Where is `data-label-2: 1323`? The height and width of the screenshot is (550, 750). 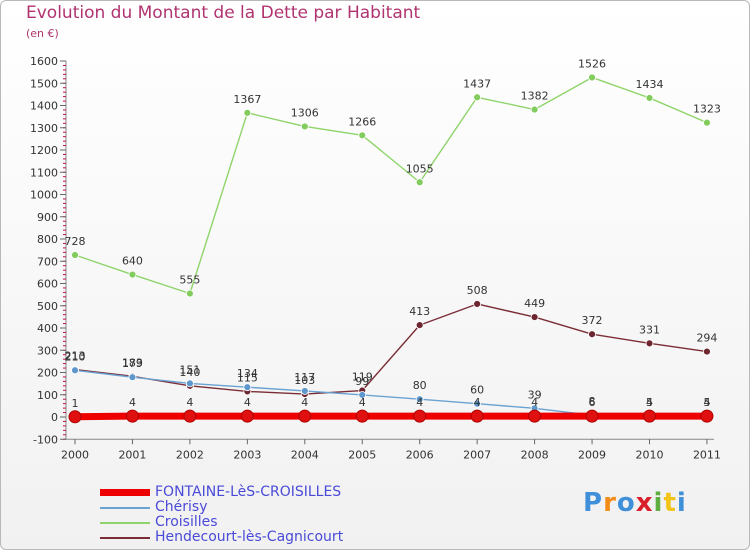 data-label-2: 1323 is located at coordinates (707, 109).